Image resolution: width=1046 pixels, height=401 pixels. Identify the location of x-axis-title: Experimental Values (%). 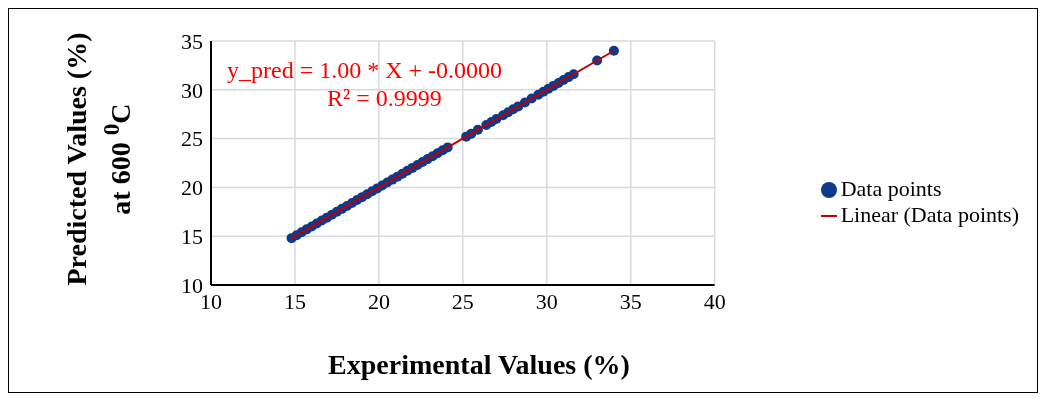
(479, 365).